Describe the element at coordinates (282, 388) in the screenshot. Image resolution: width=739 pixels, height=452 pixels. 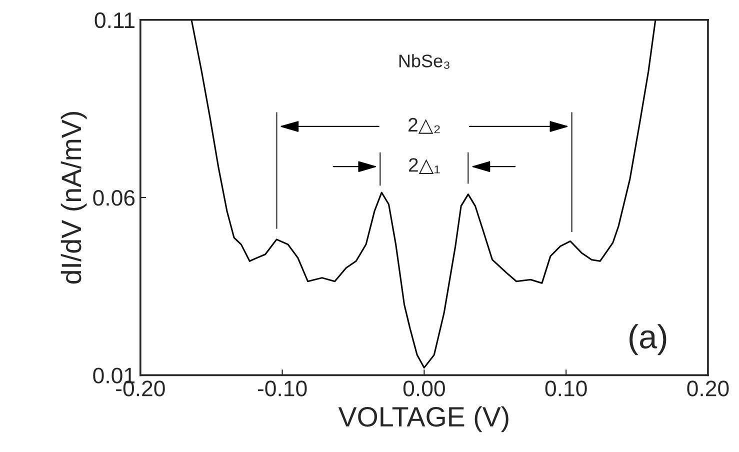
I see `x-tick-label: -0.10` at that location.